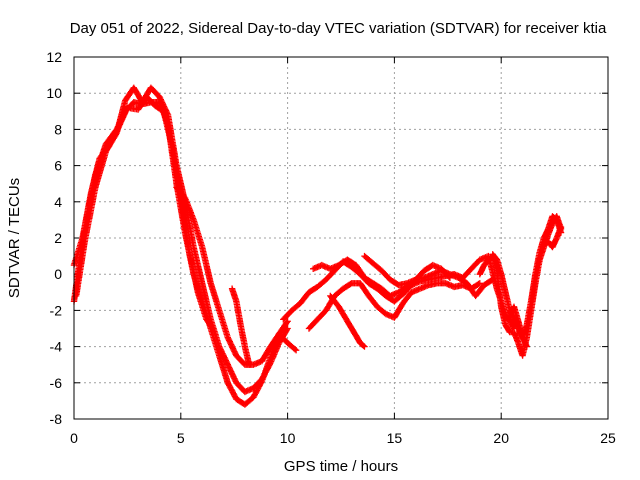 Image resolution: width=640 pixels, height=480 pixels. Describe the element at coordinates (58, 202) in the screenshot. I see `y-tick-label: 4` at that location.